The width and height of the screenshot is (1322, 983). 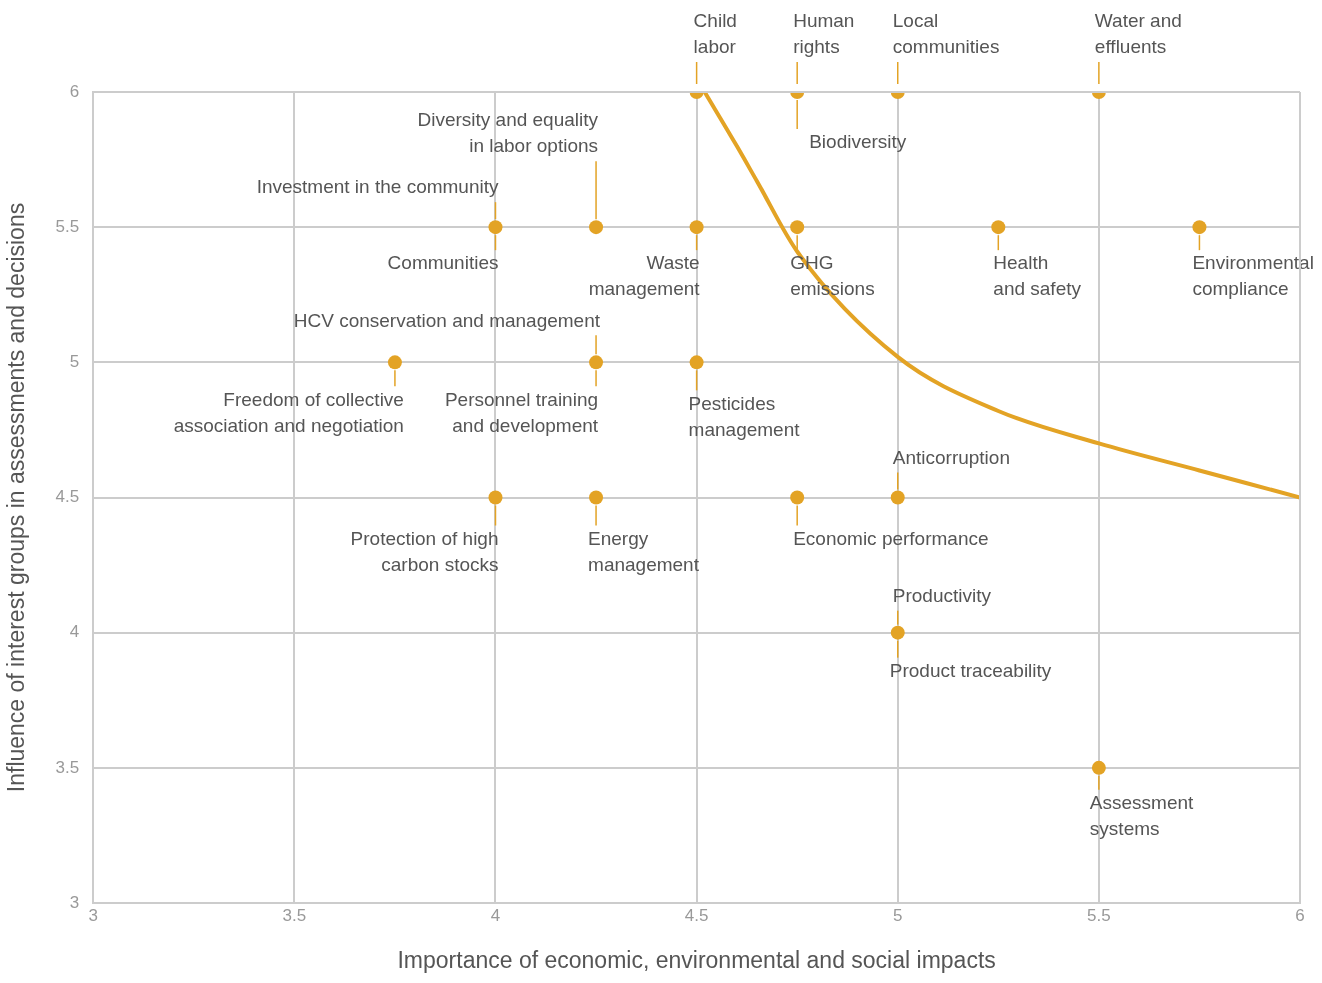 I want to click on annotation: Freedom of collective association and negotiation, so click(x=288, y=412).